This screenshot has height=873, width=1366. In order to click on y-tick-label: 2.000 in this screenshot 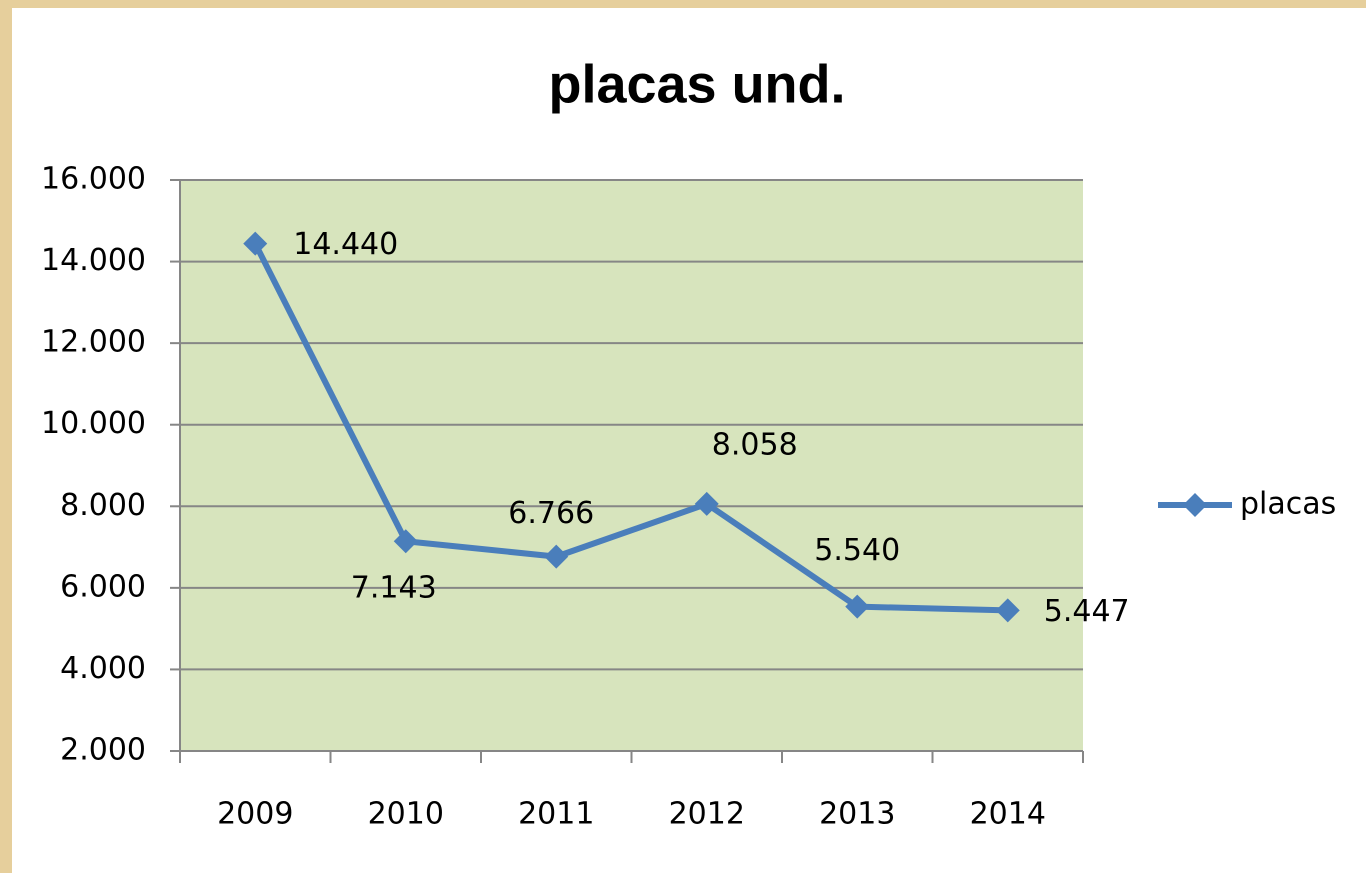, I will do `click(103, 750)`.